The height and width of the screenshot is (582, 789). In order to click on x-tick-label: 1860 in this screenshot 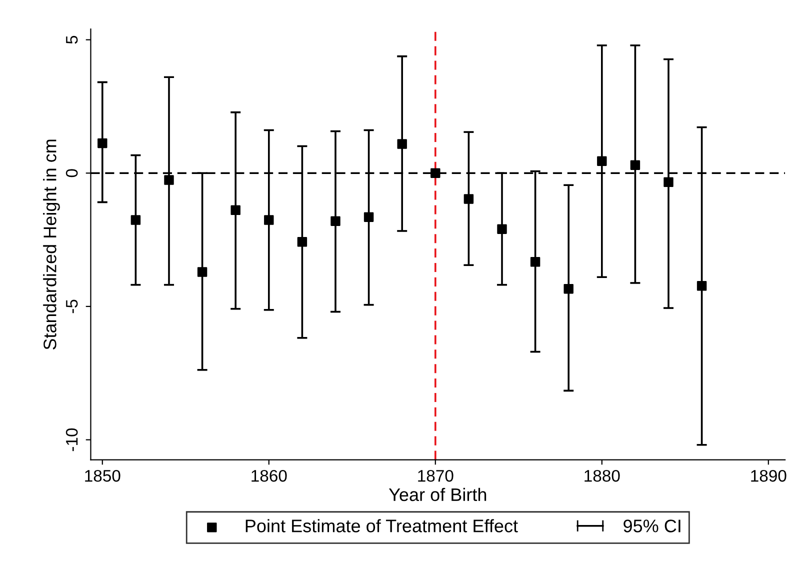, I will do `click(269, 476)`.